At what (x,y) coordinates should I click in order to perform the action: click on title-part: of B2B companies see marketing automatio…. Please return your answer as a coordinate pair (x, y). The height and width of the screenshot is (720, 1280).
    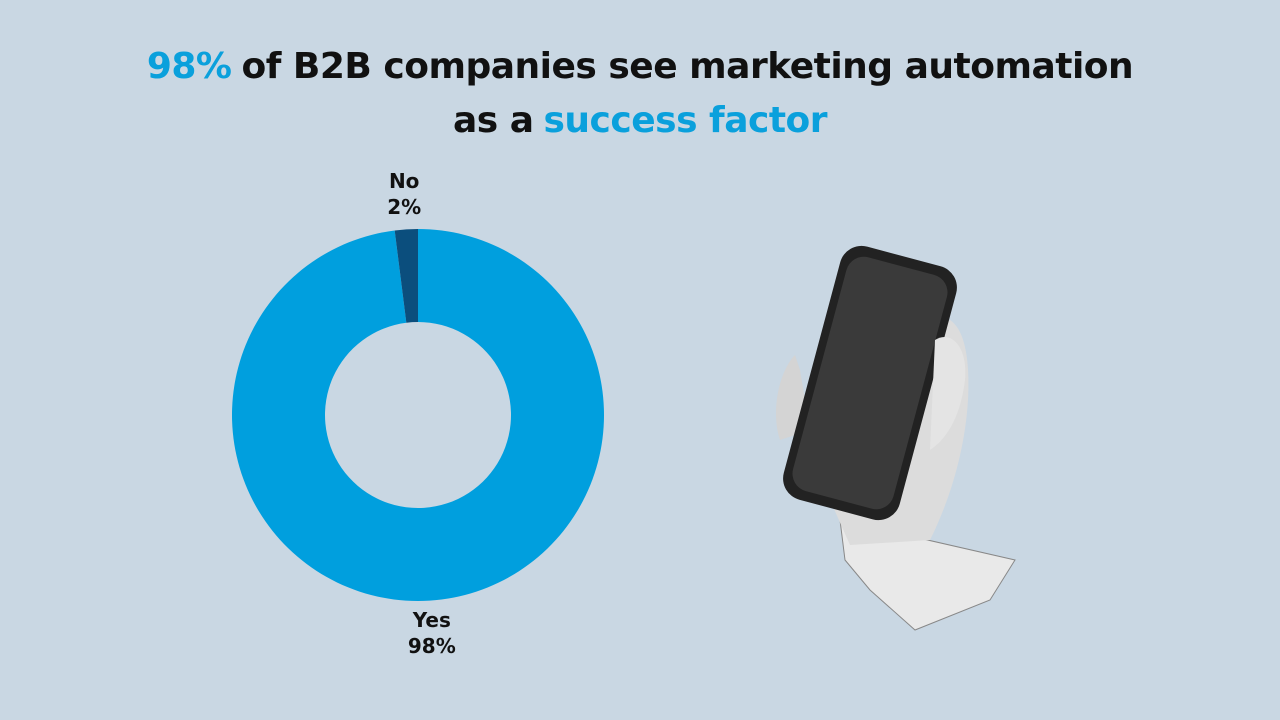
    Looking at the image, I should click on (687, 66).